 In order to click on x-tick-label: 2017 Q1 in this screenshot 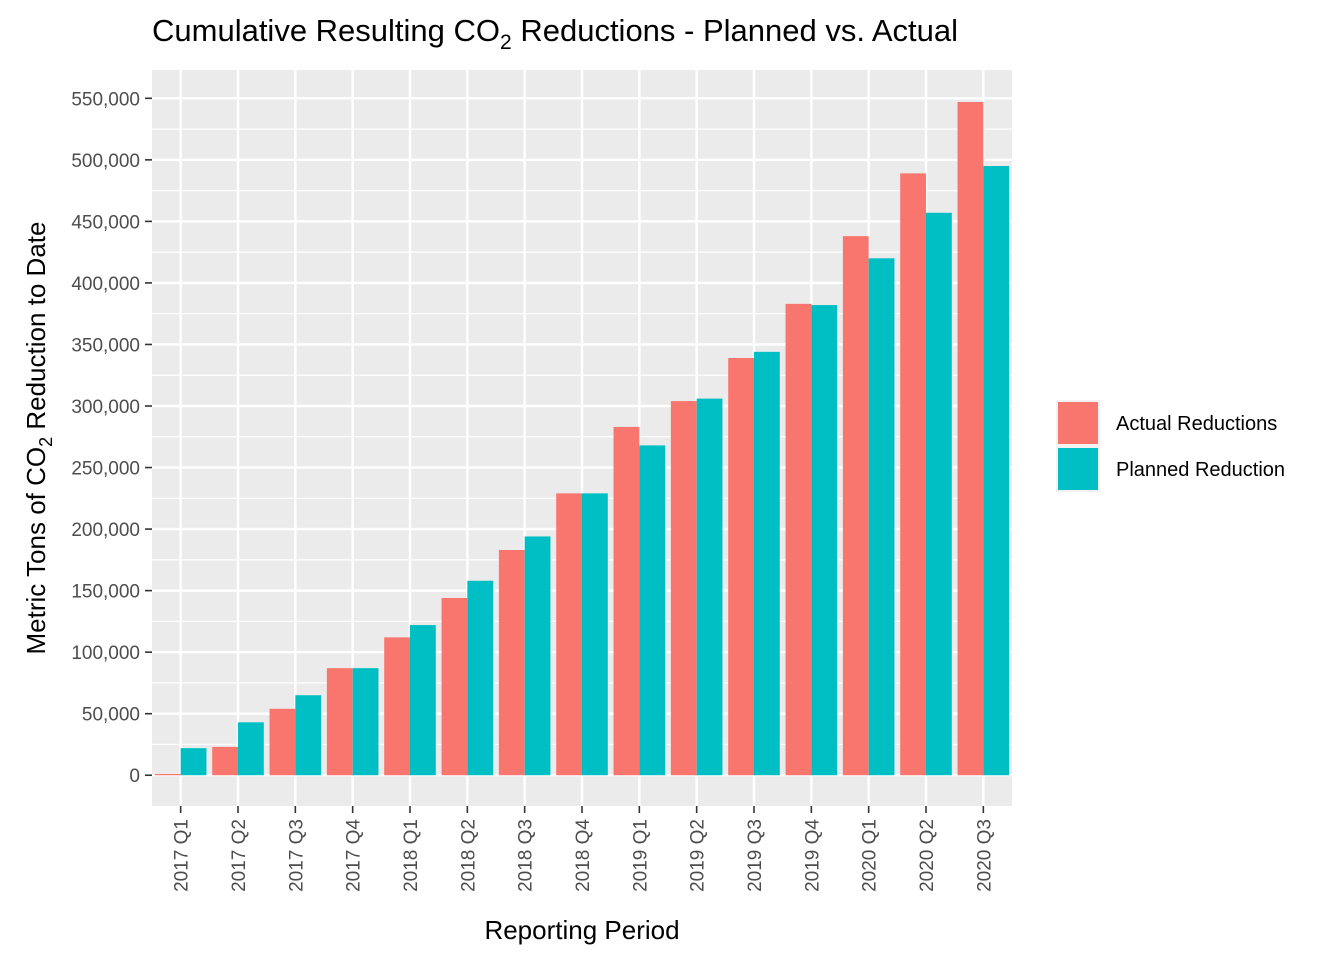, I will do `click(182, 855)`.